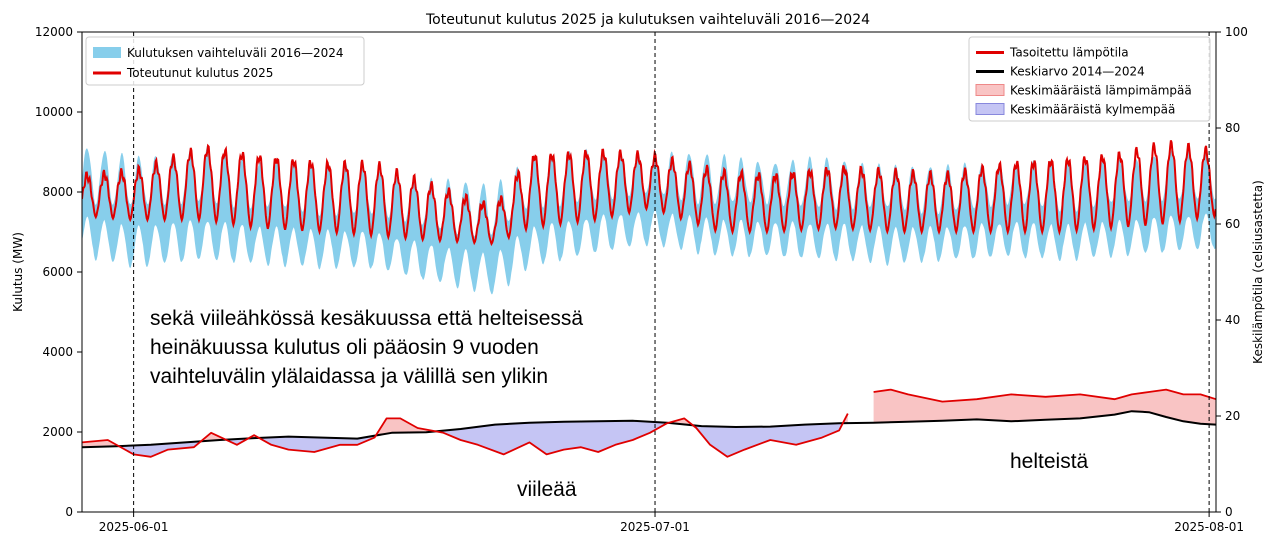 Image resolution: width=1280 pixels, height=552 pixels. I want to click on x-tick-label-2: 2025-08-01, so click(1209, 527).